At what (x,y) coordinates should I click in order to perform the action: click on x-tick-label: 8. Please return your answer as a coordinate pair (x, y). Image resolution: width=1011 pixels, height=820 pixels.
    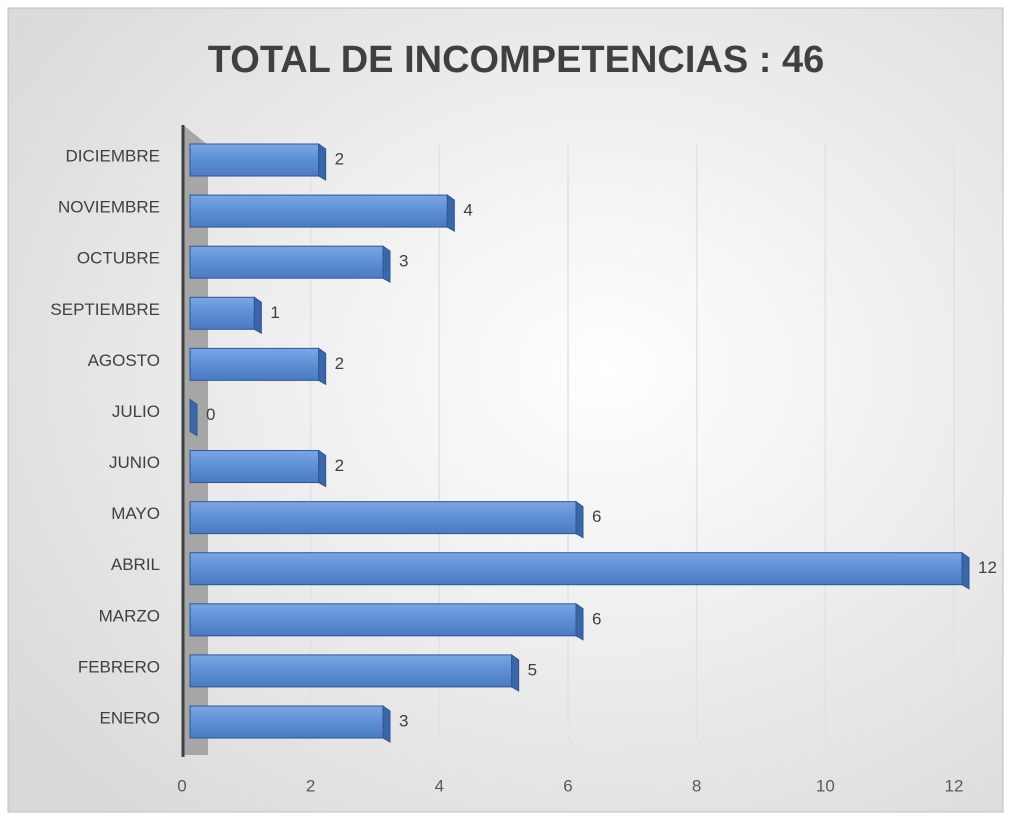
    Looking at the image, I should click on (696, 785).